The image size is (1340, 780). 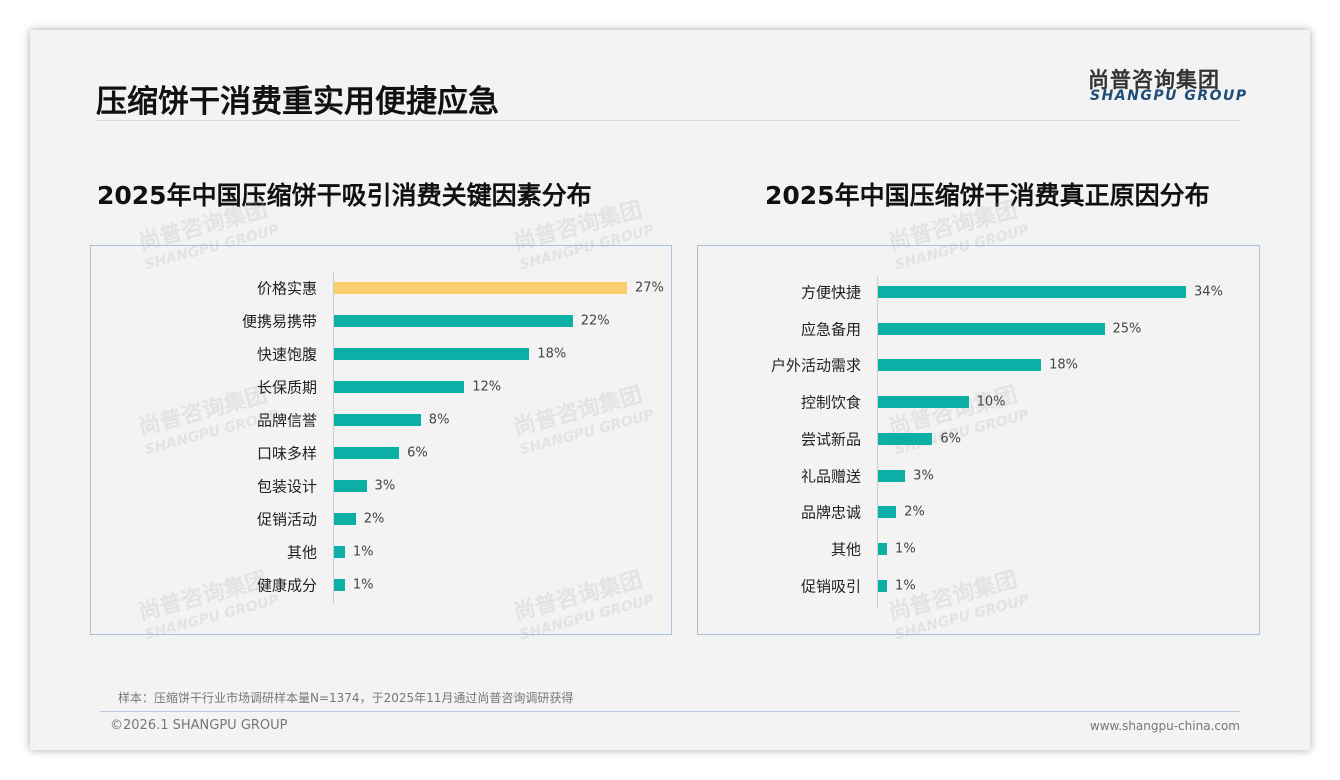 I want to click on category-label: 健康成分, so click(x=286, y=585).